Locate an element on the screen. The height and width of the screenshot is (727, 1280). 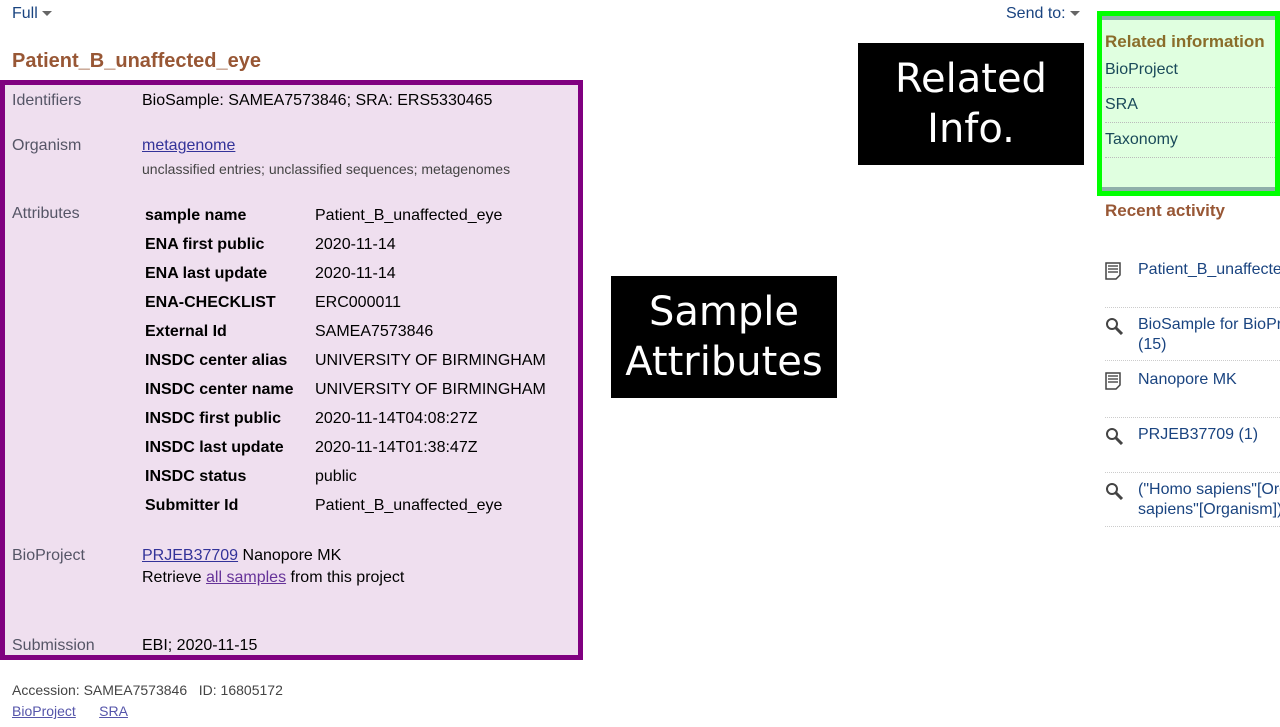
submission-value: EBI; 2020-11-15 is located at coordinates (200, 645).